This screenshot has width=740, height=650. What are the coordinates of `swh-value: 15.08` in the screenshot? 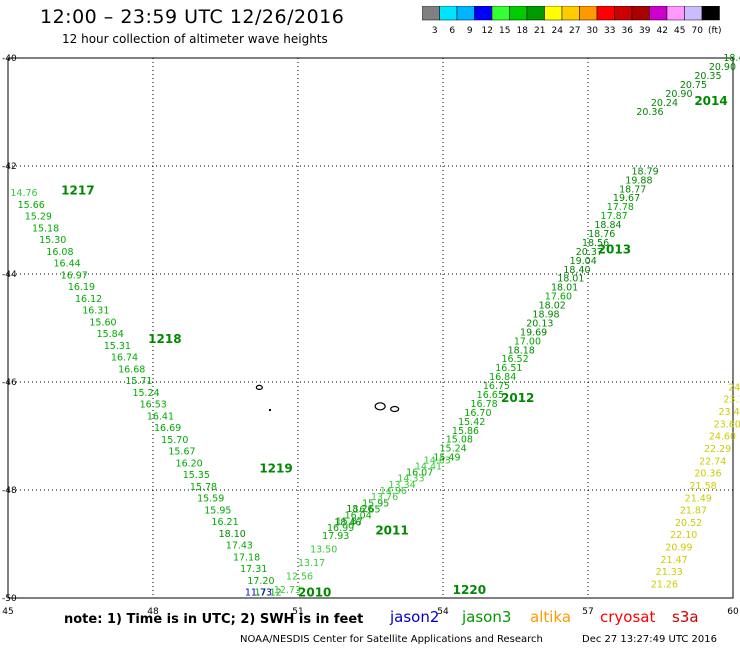 It's located at (459, 440).